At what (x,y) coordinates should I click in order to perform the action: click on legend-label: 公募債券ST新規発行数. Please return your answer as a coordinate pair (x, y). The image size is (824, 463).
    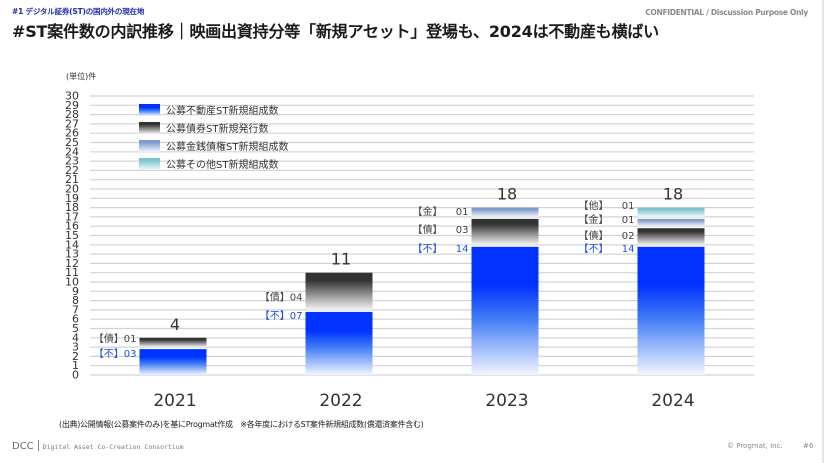
    Looking at the image, I should click on (217, 128).